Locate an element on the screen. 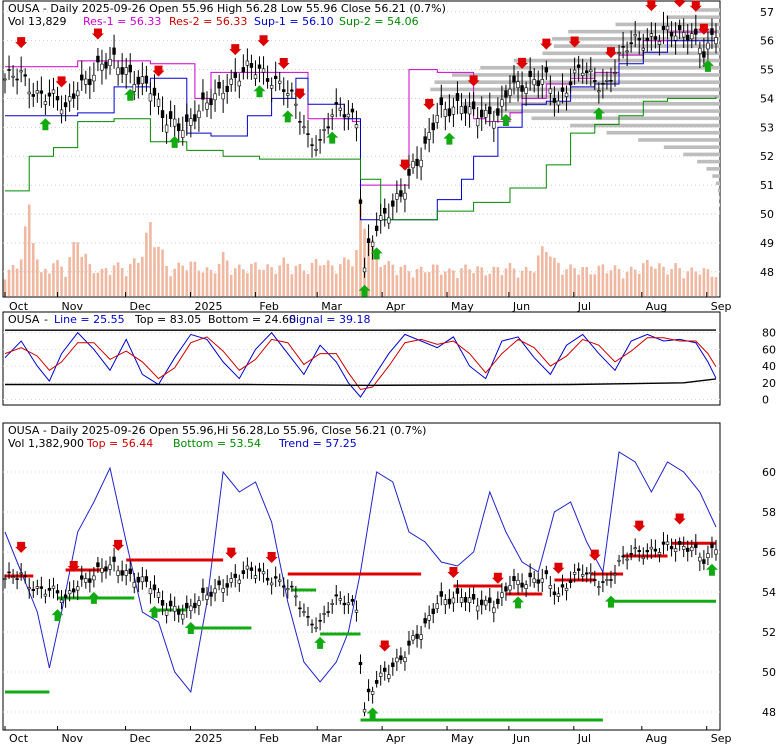 This screenshot has width=780, height=749. price-tick-label: 50 is located at coordinates (767, 214).